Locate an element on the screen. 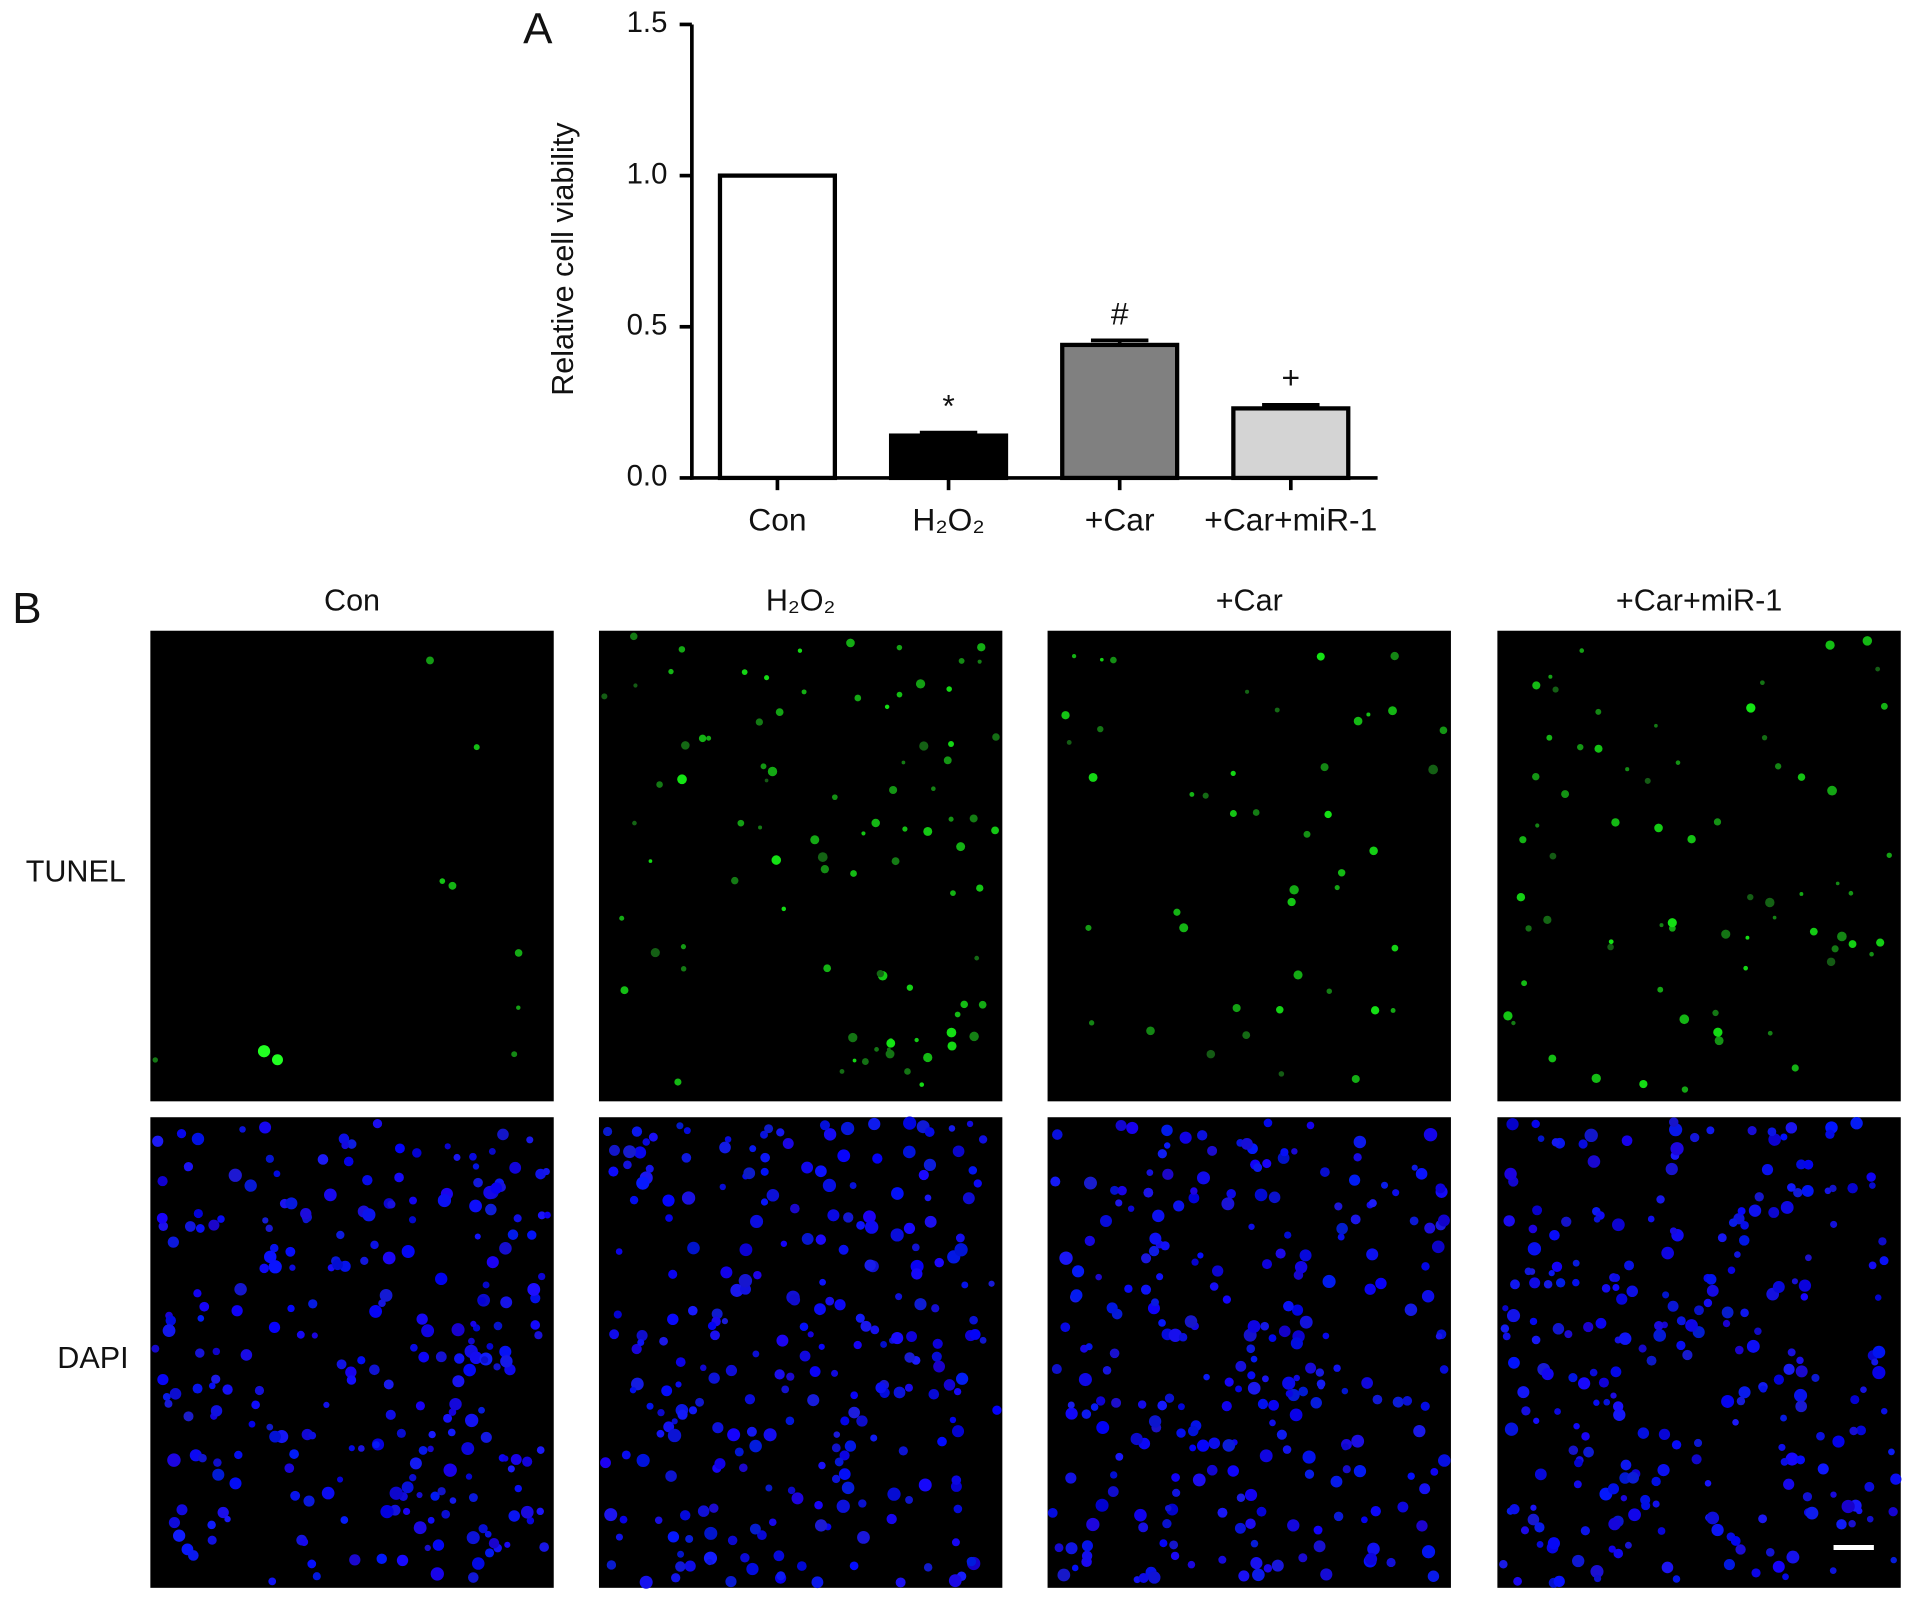 This screenshot has width=1913, height=1608. micrograph is located at coordinates (1699, 1352).